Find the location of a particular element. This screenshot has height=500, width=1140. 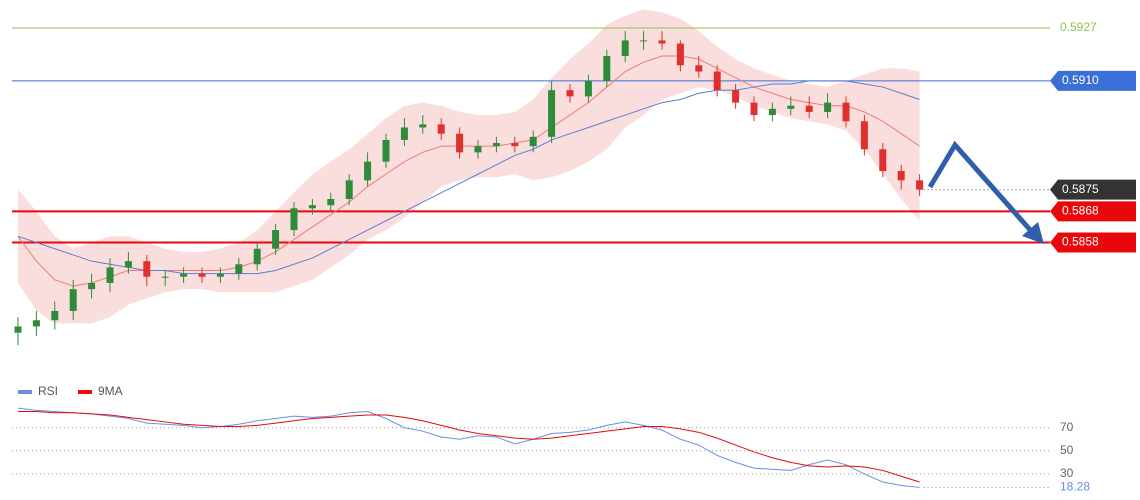

level-label: 0.5868 is located at coordinates (1080, 211).